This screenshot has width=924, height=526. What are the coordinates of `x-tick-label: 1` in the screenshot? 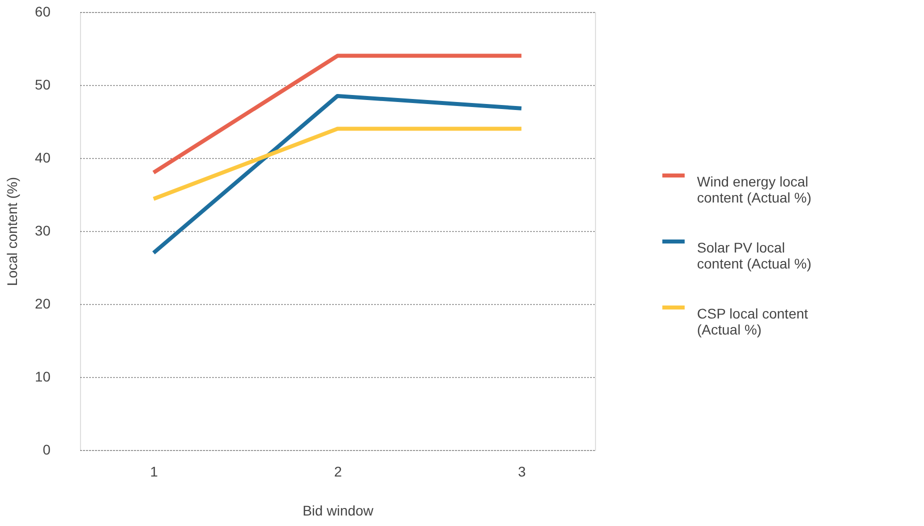 It's located at (154, 472).